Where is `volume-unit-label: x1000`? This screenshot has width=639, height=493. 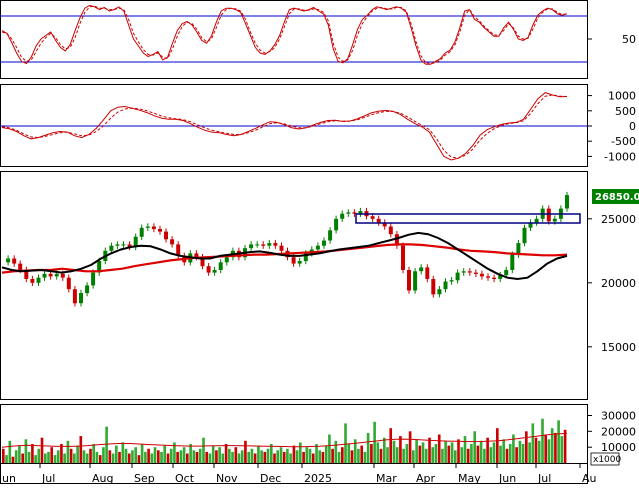 volume-unit-label: x1000 is located at coordinates (607, 460).